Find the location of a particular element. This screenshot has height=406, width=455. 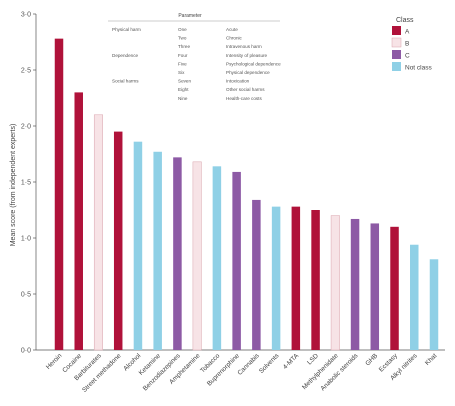

y-tick-label: 1·5 is located at coordinates (26, 182).